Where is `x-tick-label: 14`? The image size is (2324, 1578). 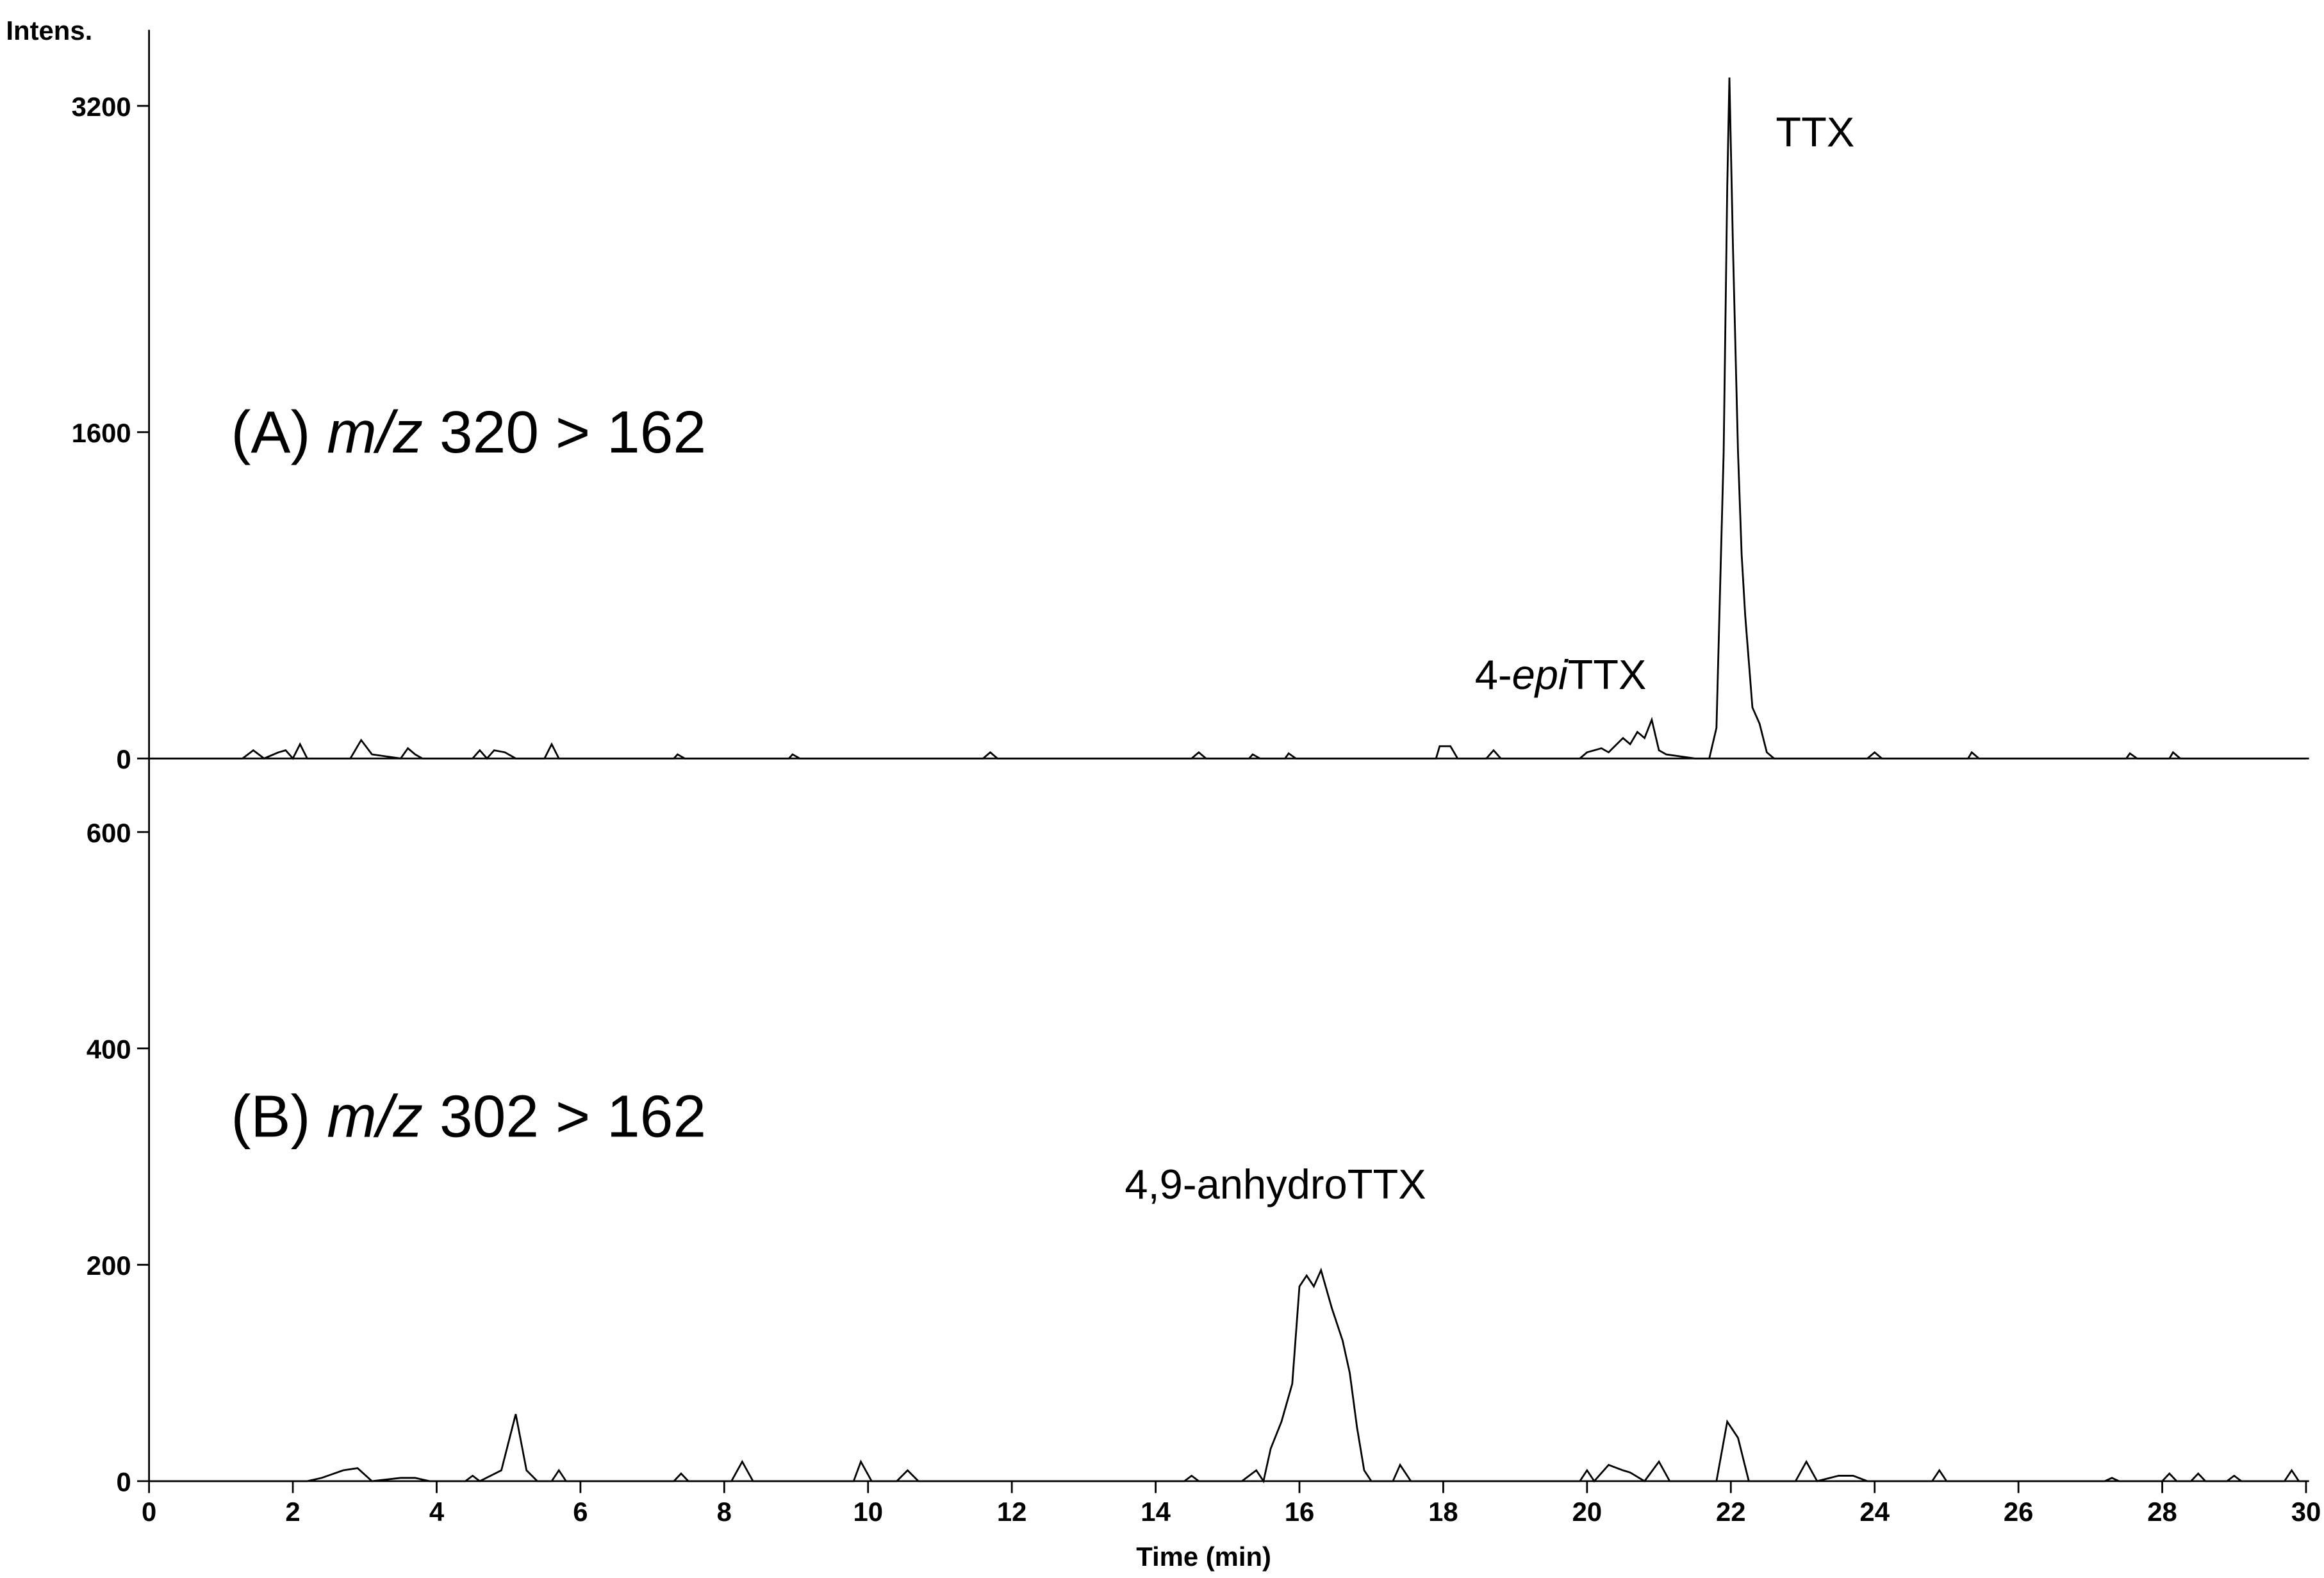
x-tick-label: 14 is located at coordinates (1156, 1512).